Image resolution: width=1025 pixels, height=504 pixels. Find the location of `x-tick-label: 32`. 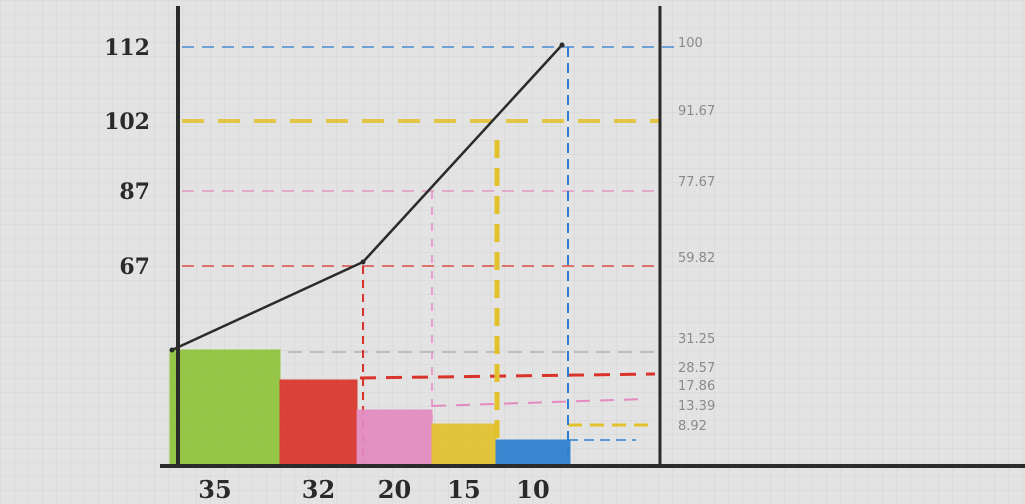

x-tick-label: 32 is located at coordinates (318, 489).